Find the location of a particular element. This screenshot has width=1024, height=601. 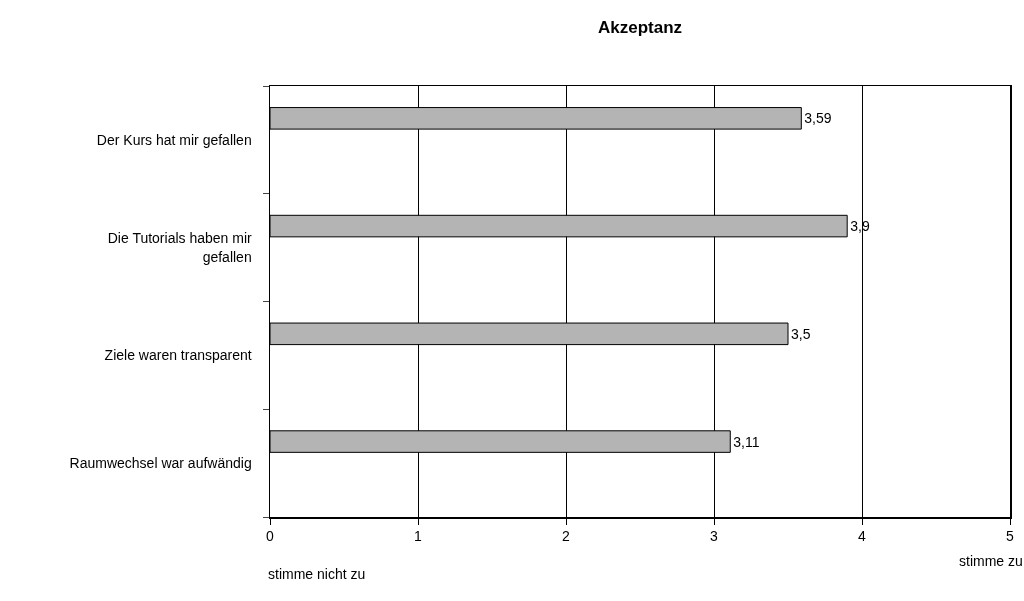

text: stimme zu is located at coordinates (991, 561).